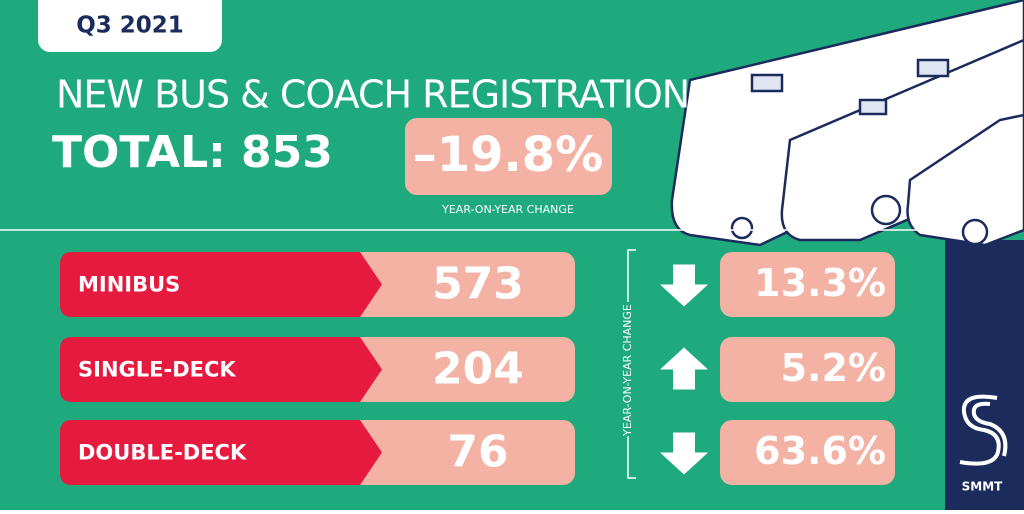 The height and width of the screenshot is (514, 1024). I want to click on logo-mark, so click(983, 430).